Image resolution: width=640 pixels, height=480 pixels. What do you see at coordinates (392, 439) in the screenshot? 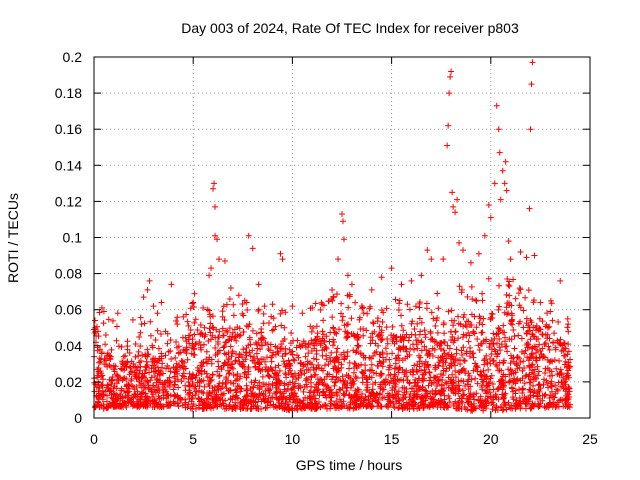
I see `x-tick-label: 15` at bounding box center [392, 439].